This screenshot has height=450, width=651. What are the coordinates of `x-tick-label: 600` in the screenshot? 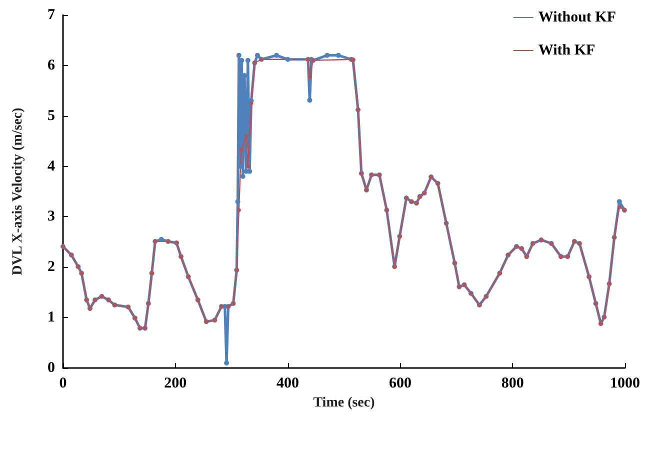 It's located at (400, 384).